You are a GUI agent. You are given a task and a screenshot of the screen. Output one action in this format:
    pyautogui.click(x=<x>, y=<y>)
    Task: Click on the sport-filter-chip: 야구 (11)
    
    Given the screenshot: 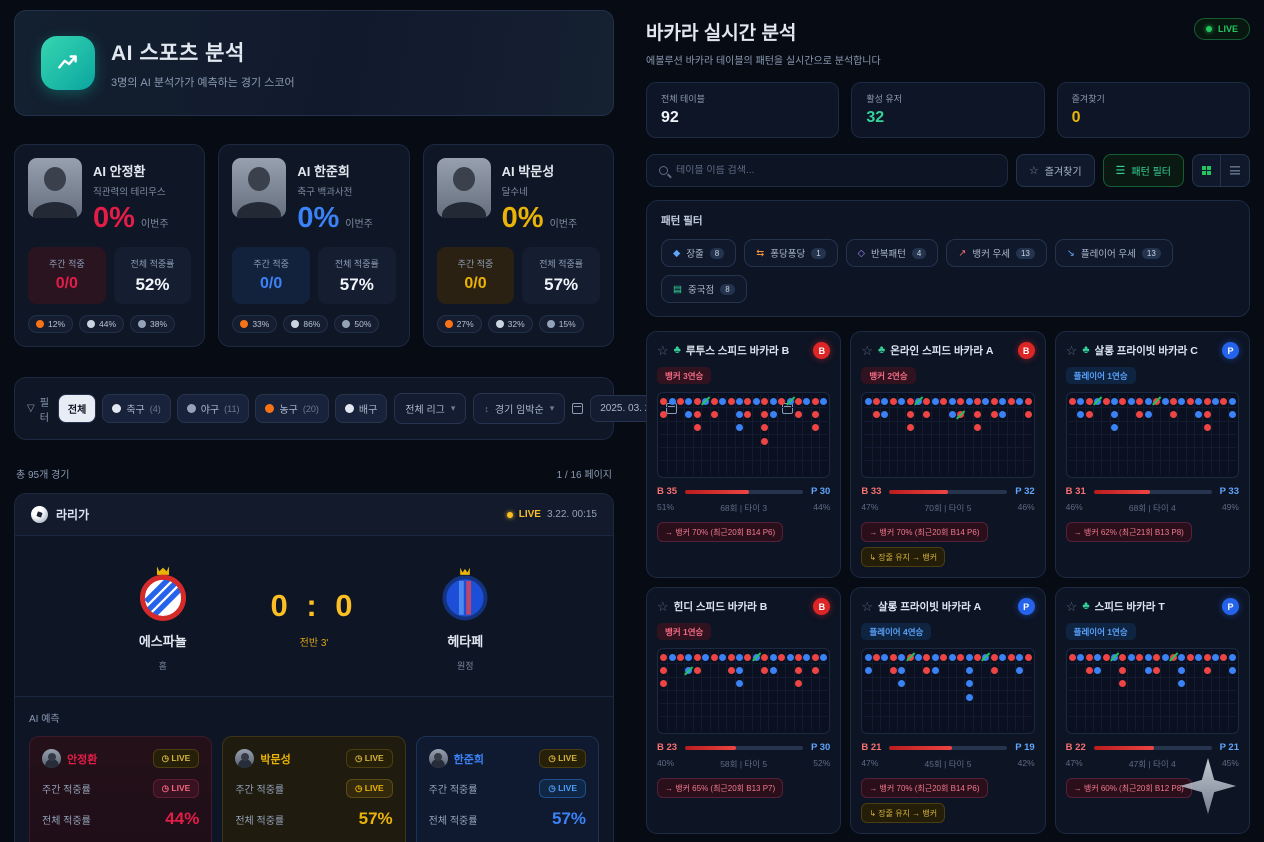 What is the action you would take?
    pyautogui.click(x=213, y=408)
    